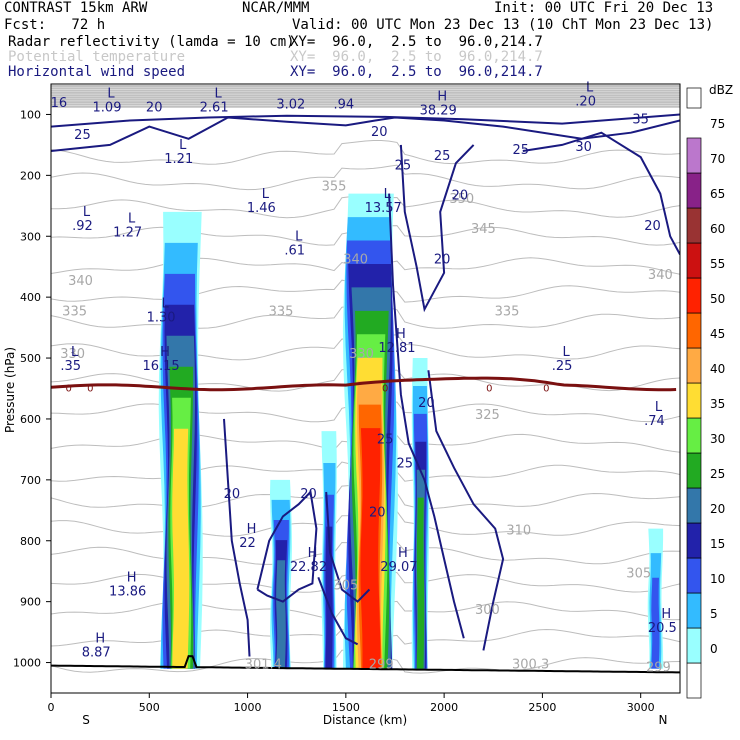  What do you see at coordinates (709, 391) in the screenshot?
I see `colorbar: dBZ 0 5 10 15 20 25 30 35 40 45 50 55 60 65 70 75` at bounding box center [709, 391].